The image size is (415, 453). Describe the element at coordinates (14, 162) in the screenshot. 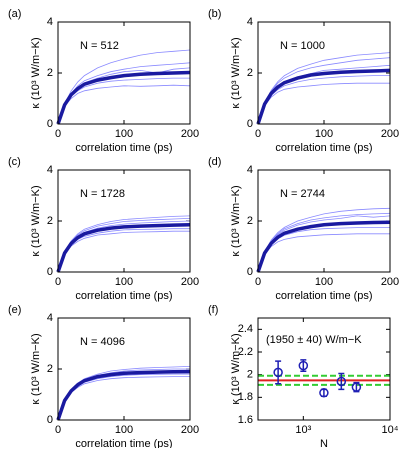

I see `panel-label: (c)` at that location.